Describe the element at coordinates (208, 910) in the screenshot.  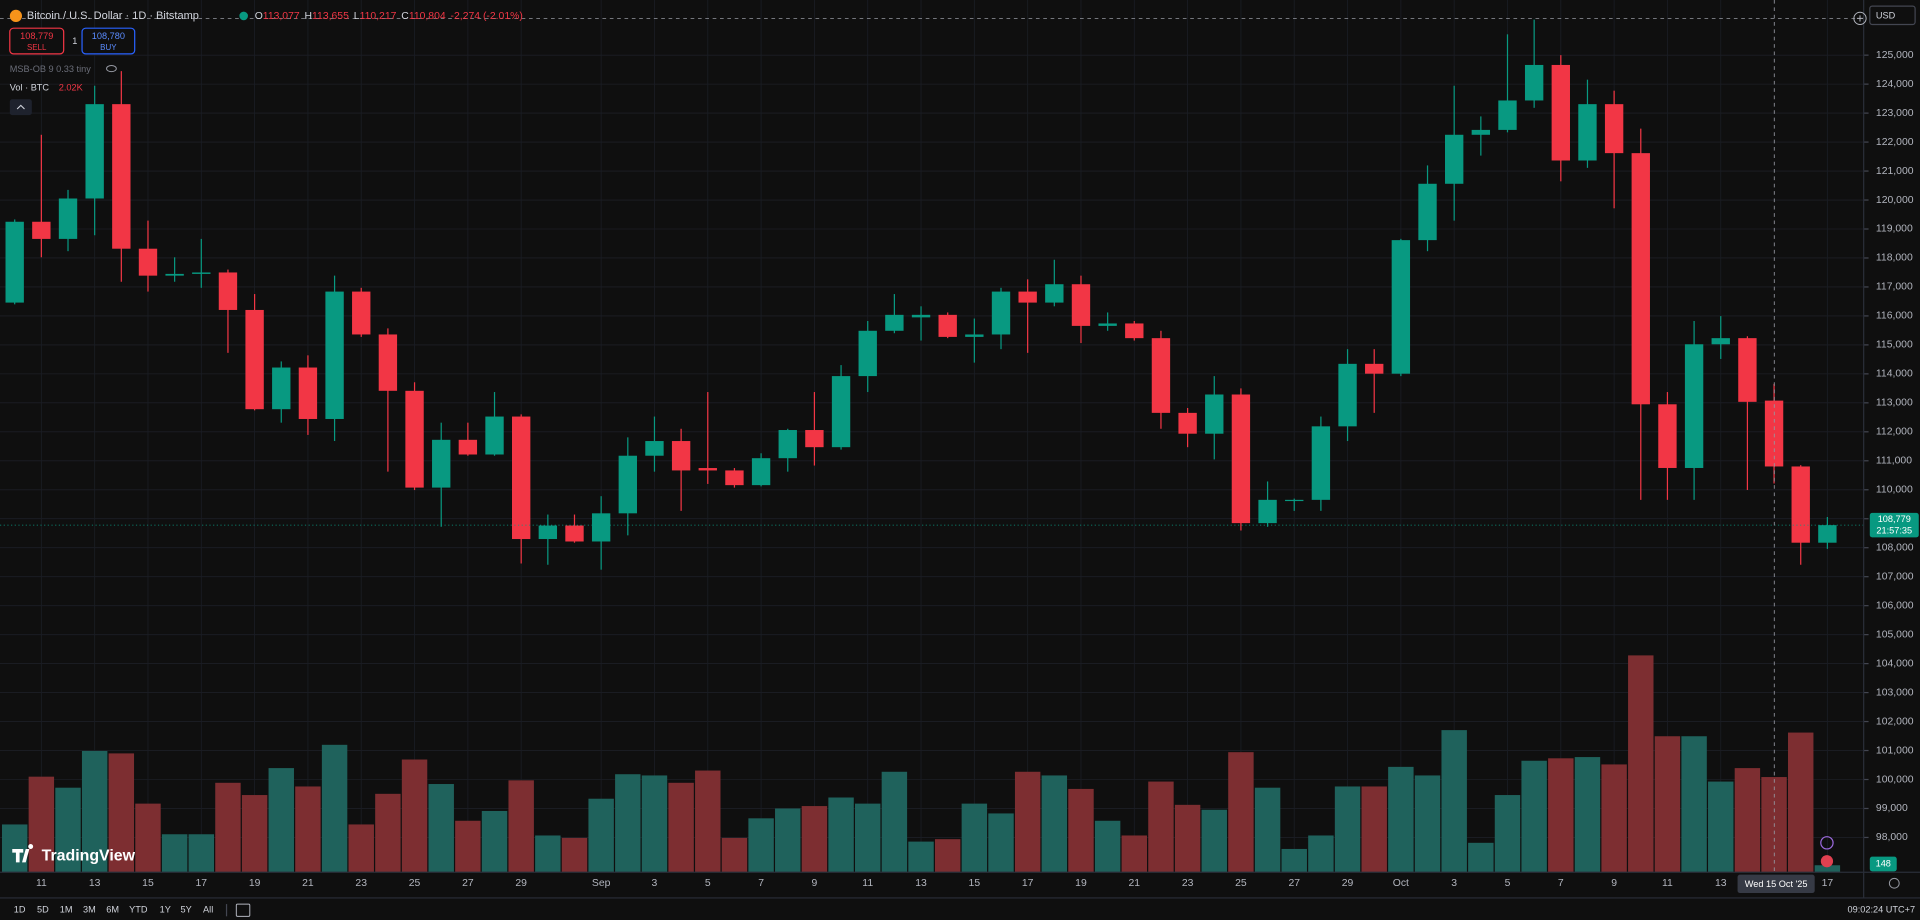
I see `timeframe-button: All` at that location.